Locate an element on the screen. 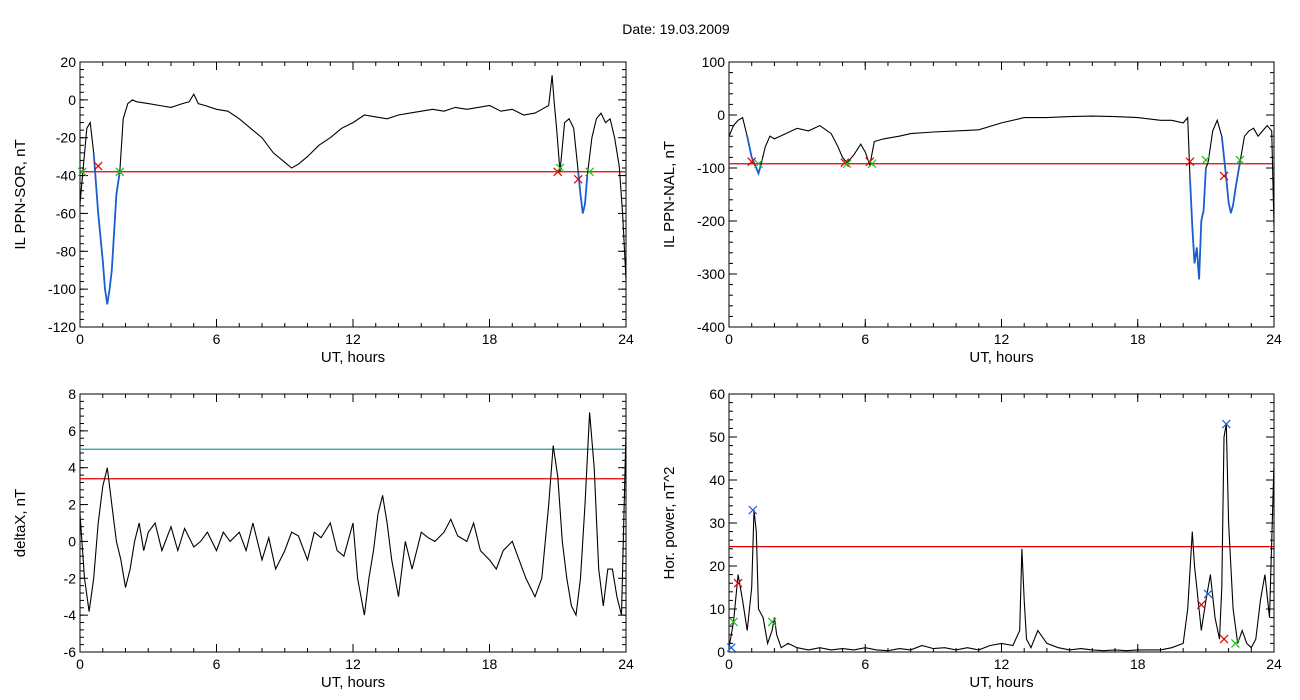 The width and height of the screenshot is (1300, 700). y-tick-label: -200 is located at coordinates (711, 221).